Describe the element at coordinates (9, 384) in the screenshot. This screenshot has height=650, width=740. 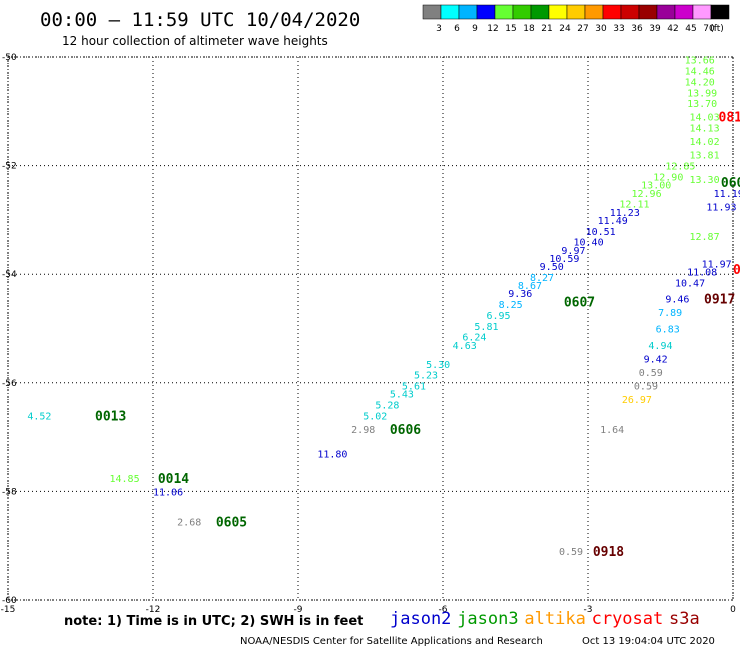
I see `latitude-tick-label: -56` at that location.